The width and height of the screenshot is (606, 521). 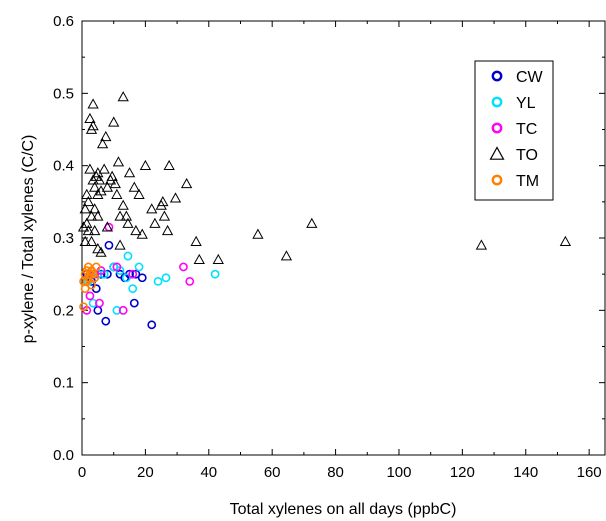 I want to click on x-tick-label: 20, so click(x=145, y=472).